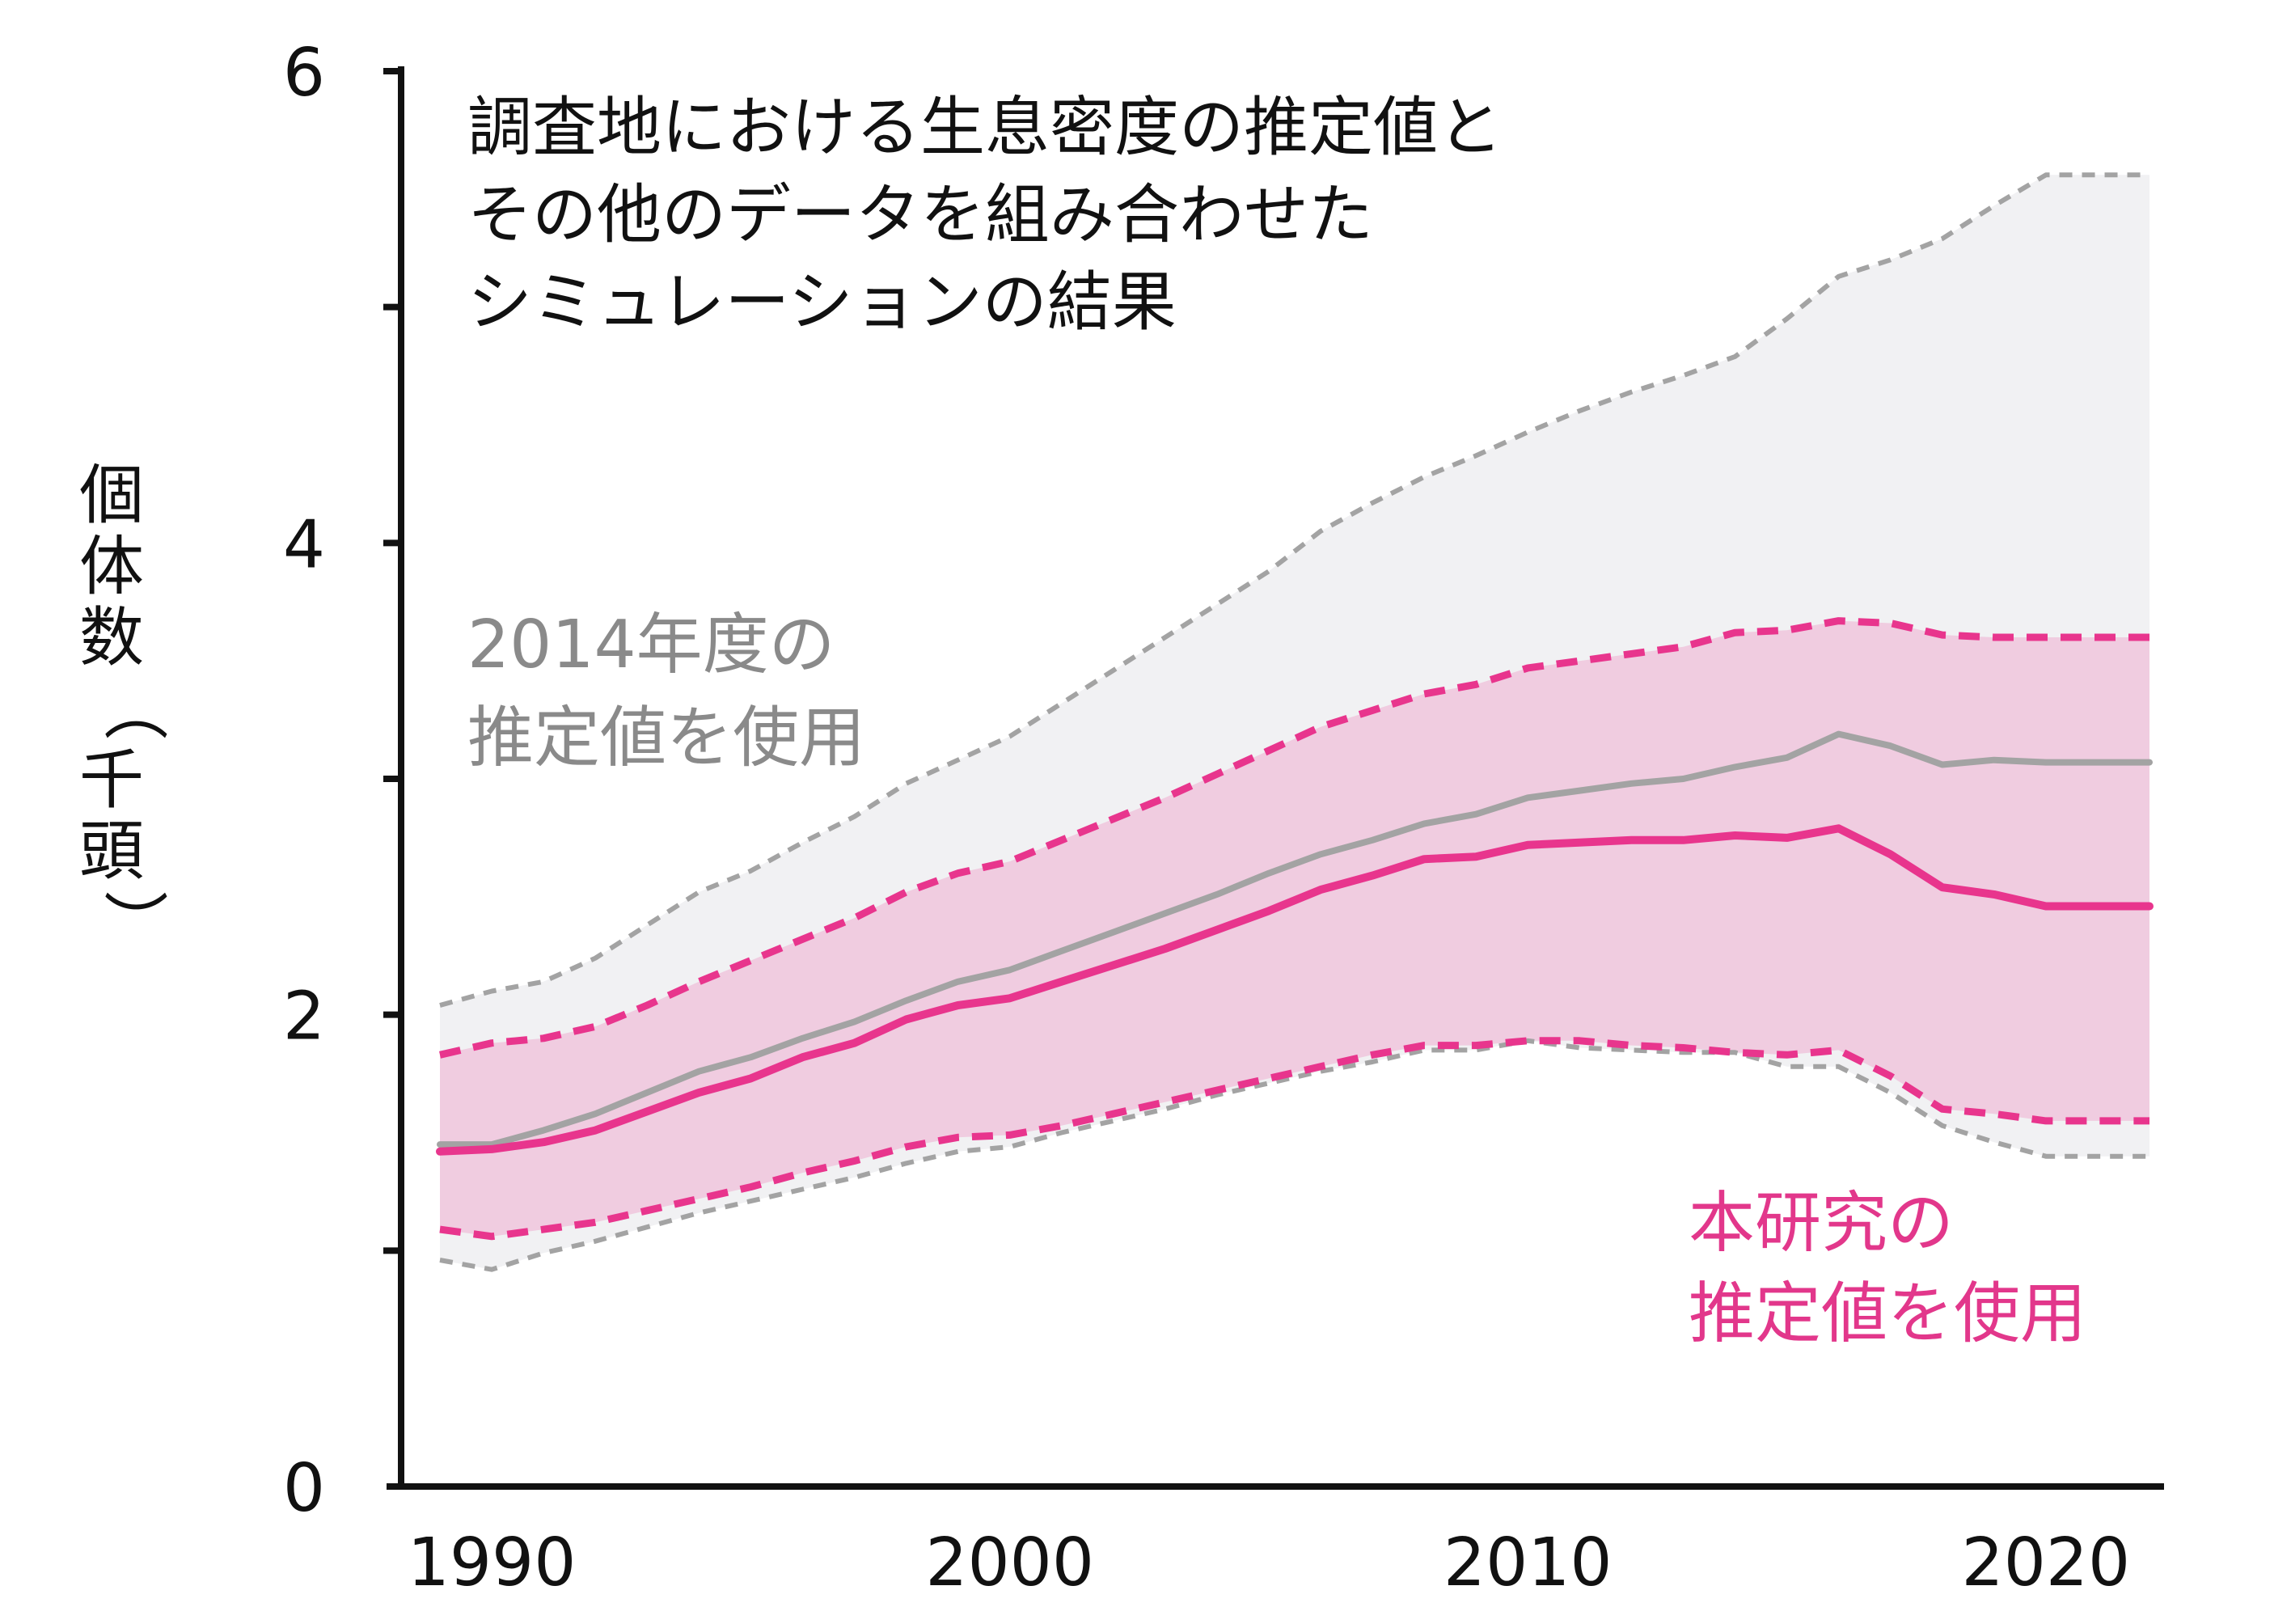 The width and height of the screenshot is (2291, 1624). What do you see at coordinates (822, 302) in the screenshot?
I see `title-line-3: シミュレーションの結果` at bounding box center [822, 302].